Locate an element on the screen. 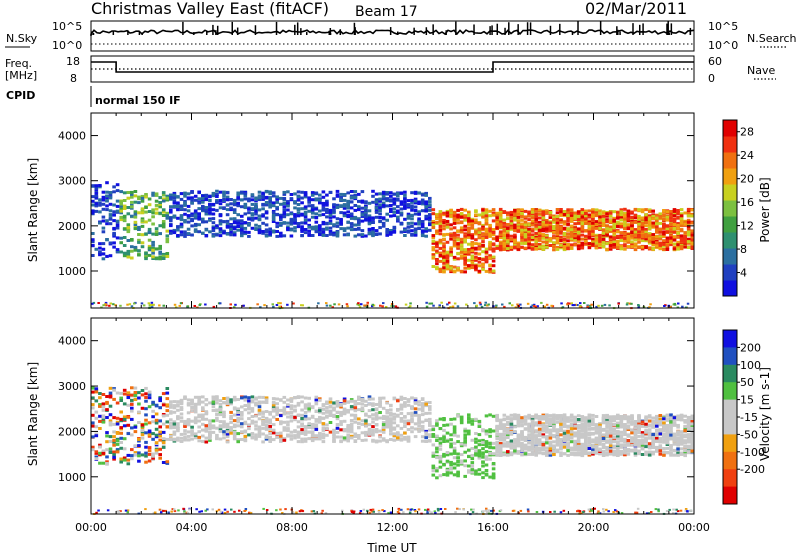 The image size is (800, 554). power-colorbar-tick-label: 12 is located at coordinates (747, 226).